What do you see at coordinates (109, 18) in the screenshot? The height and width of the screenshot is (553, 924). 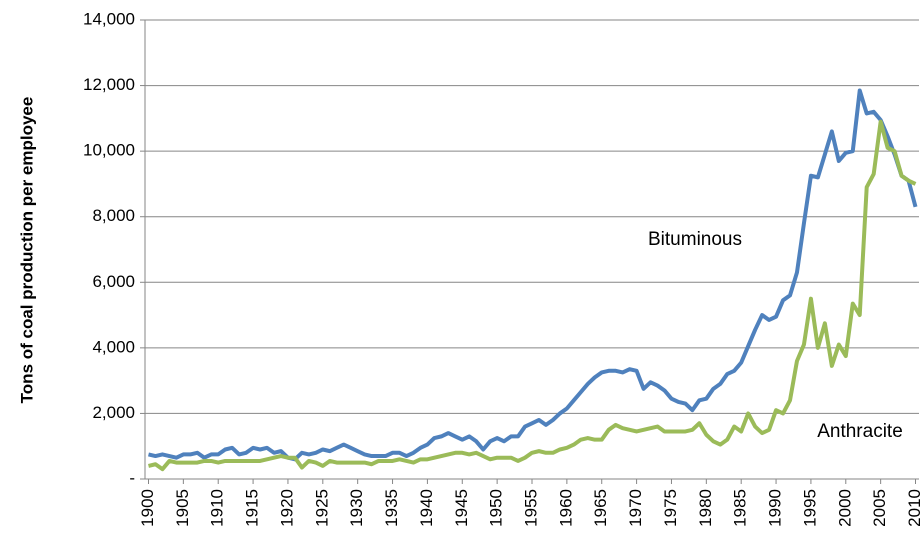 I see `y-tick-label: 14,000` at bounding box center [109, 18].